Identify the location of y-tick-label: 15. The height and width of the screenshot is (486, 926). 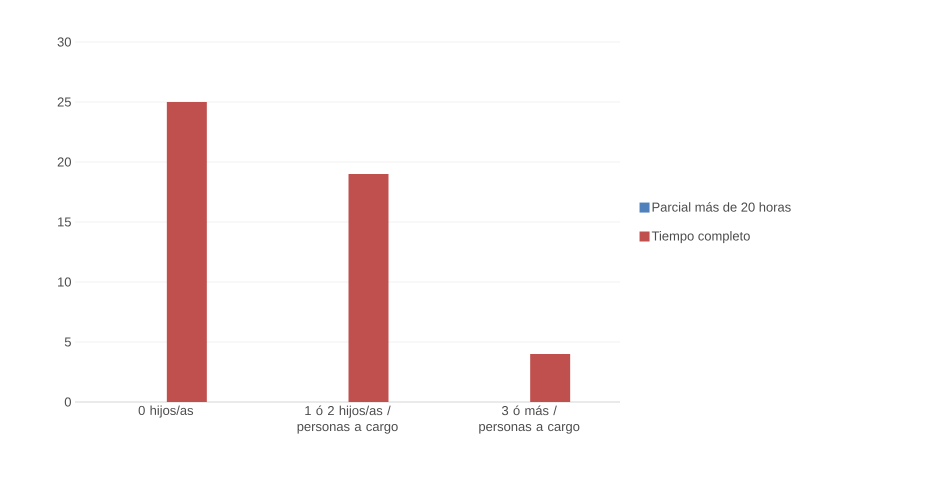
(64, 222).